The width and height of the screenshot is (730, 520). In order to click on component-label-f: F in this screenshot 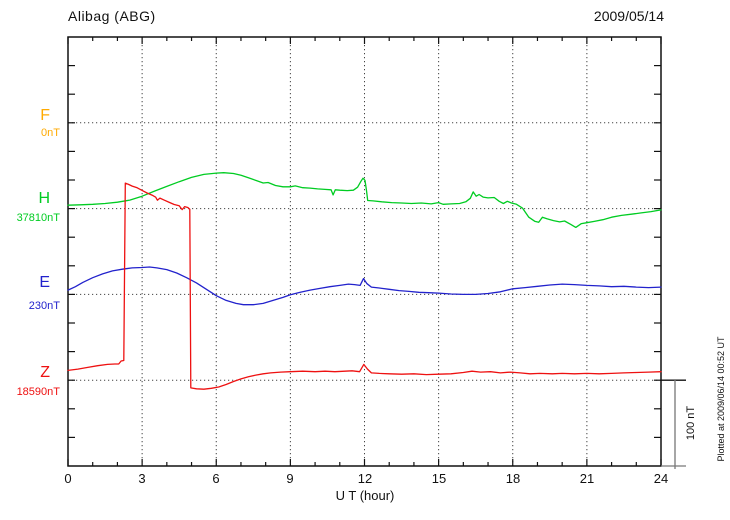, I will do `click(45, 115)`.